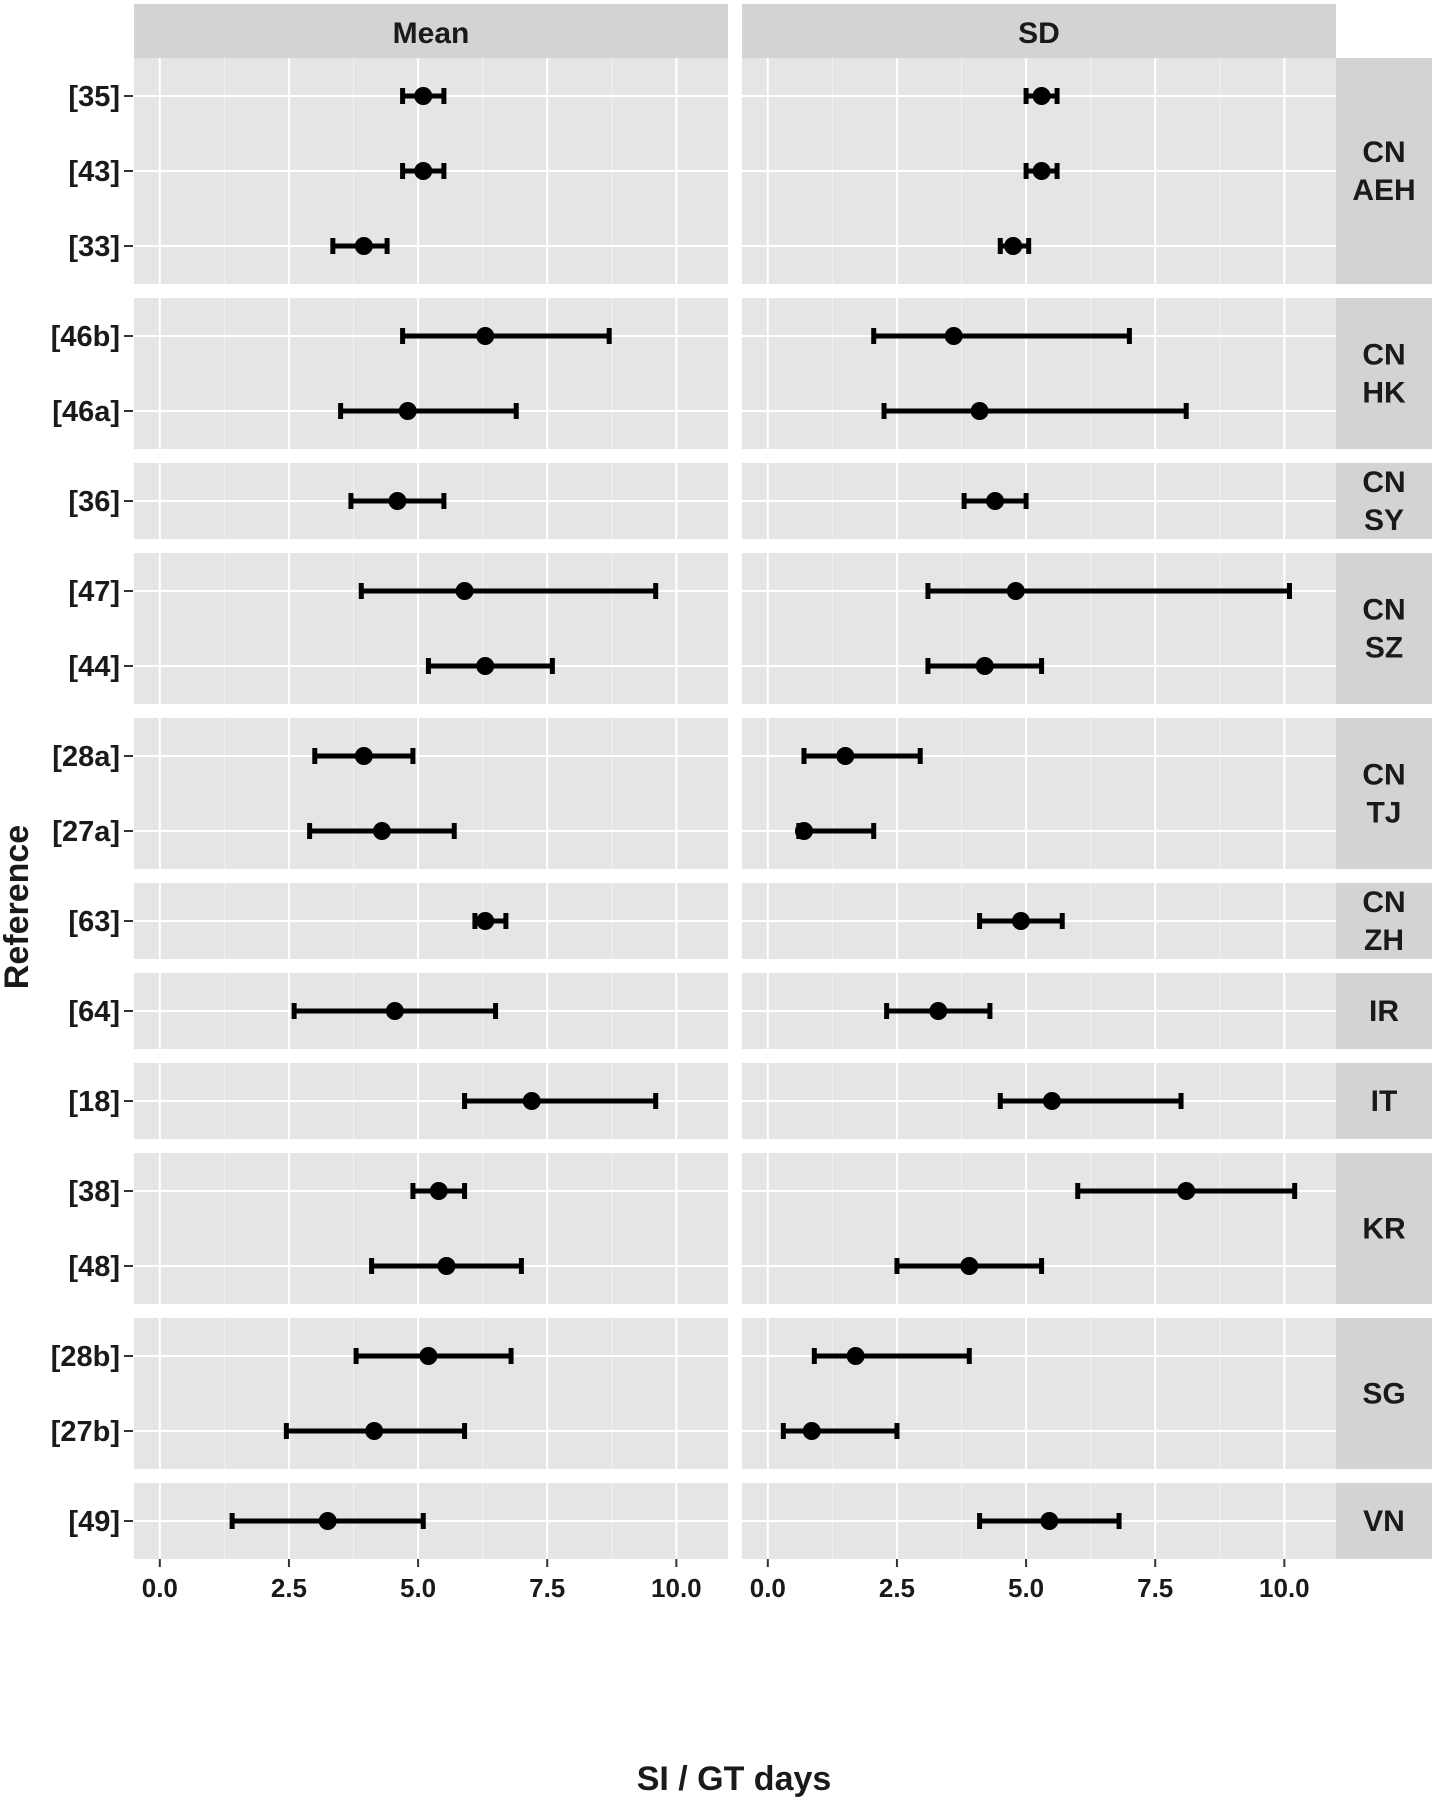  I want to click on row-label: [38], so click(94, 1192).